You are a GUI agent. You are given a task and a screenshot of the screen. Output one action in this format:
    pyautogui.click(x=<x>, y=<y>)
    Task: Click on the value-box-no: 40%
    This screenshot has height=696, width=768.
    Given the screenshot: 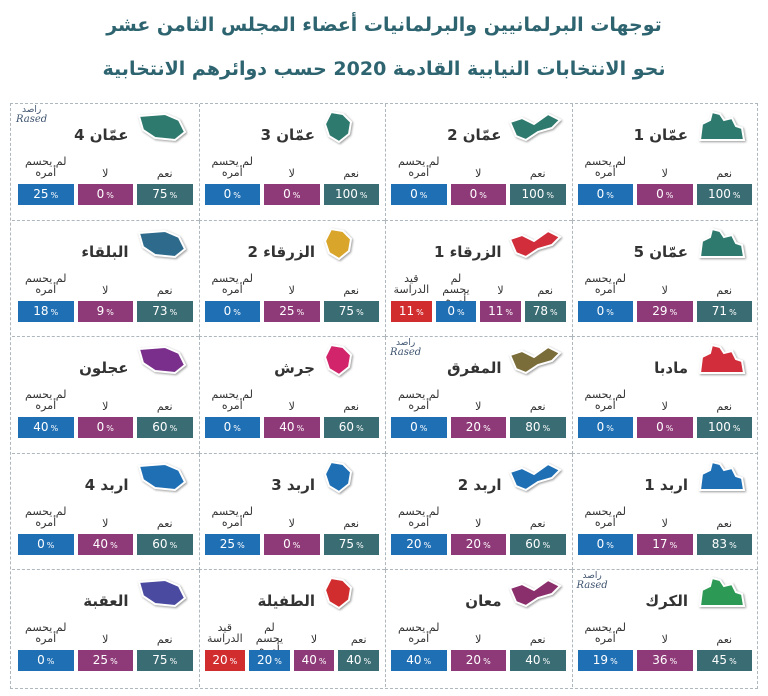 What is the action you would take?
    pyautogui.click(x=292, y=428)
    